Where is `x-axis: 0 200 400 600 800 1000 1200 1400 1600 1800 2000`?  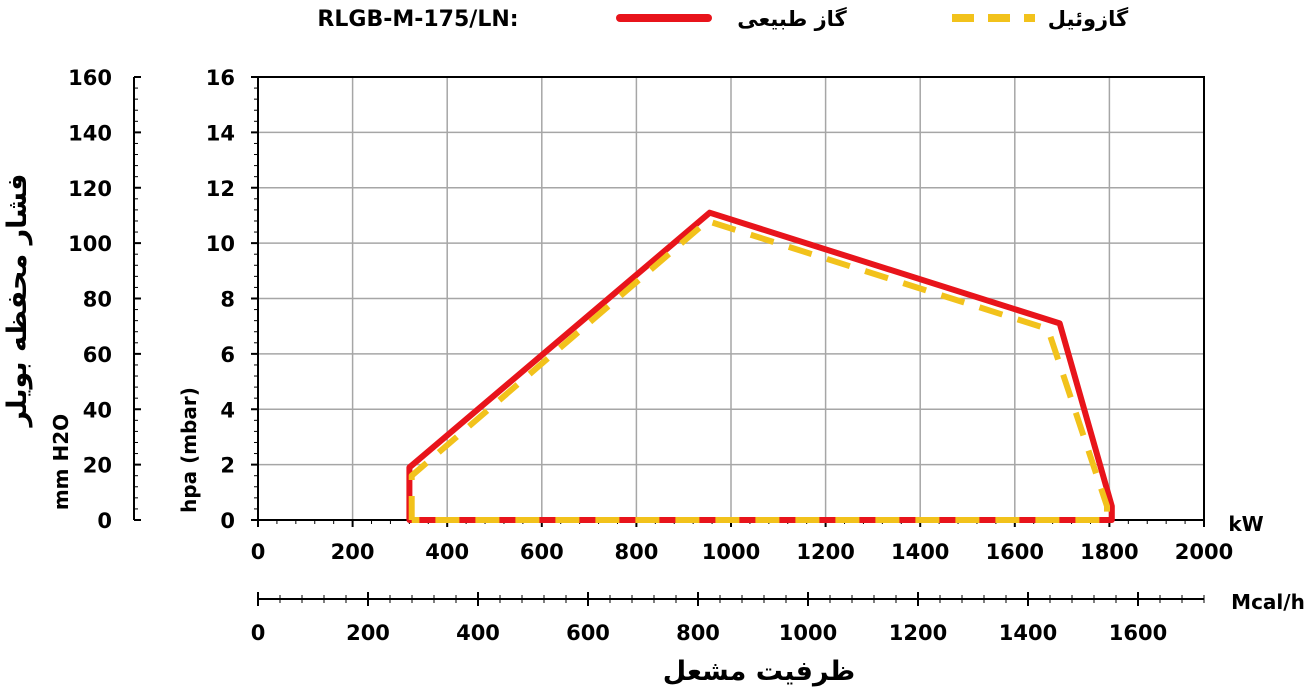
x-axis: 0 200 400 600 800 1000 1200 1400 1600 1800 2000 is located at coordinates (742, 542).